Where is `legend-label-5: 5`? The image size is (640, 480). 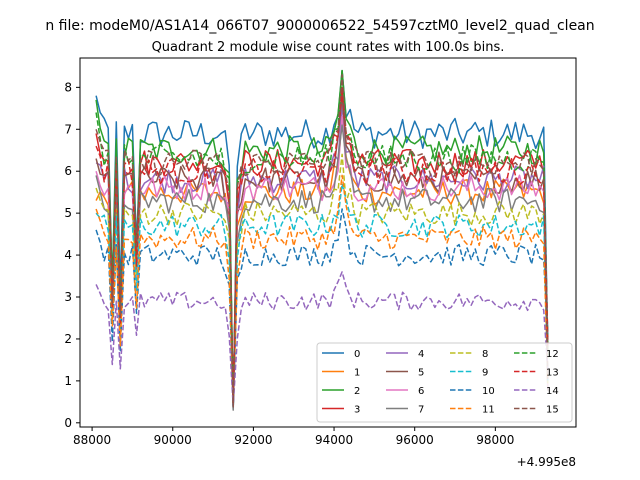 legend-label-5: 5 is located at coordinates (421, 373).